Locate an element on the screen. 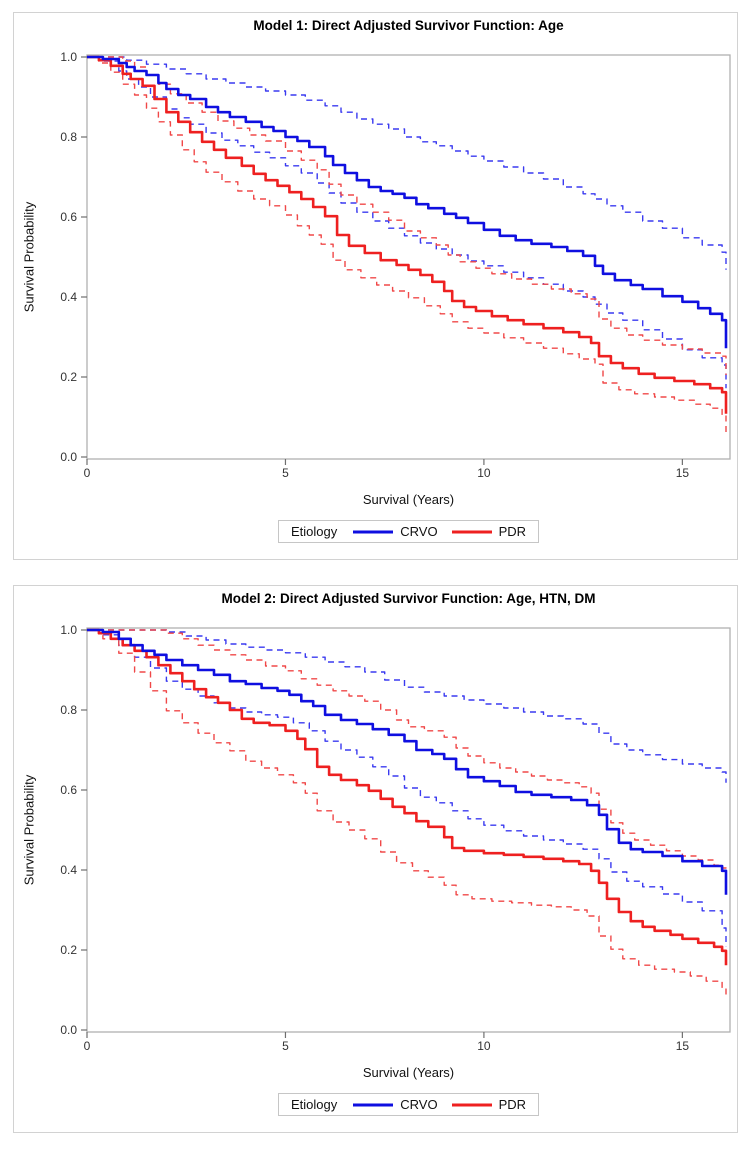 The height and width of the screenshot is (1150, 753). series-crvo-upper-95-cl is located at coordinates (407, 706).